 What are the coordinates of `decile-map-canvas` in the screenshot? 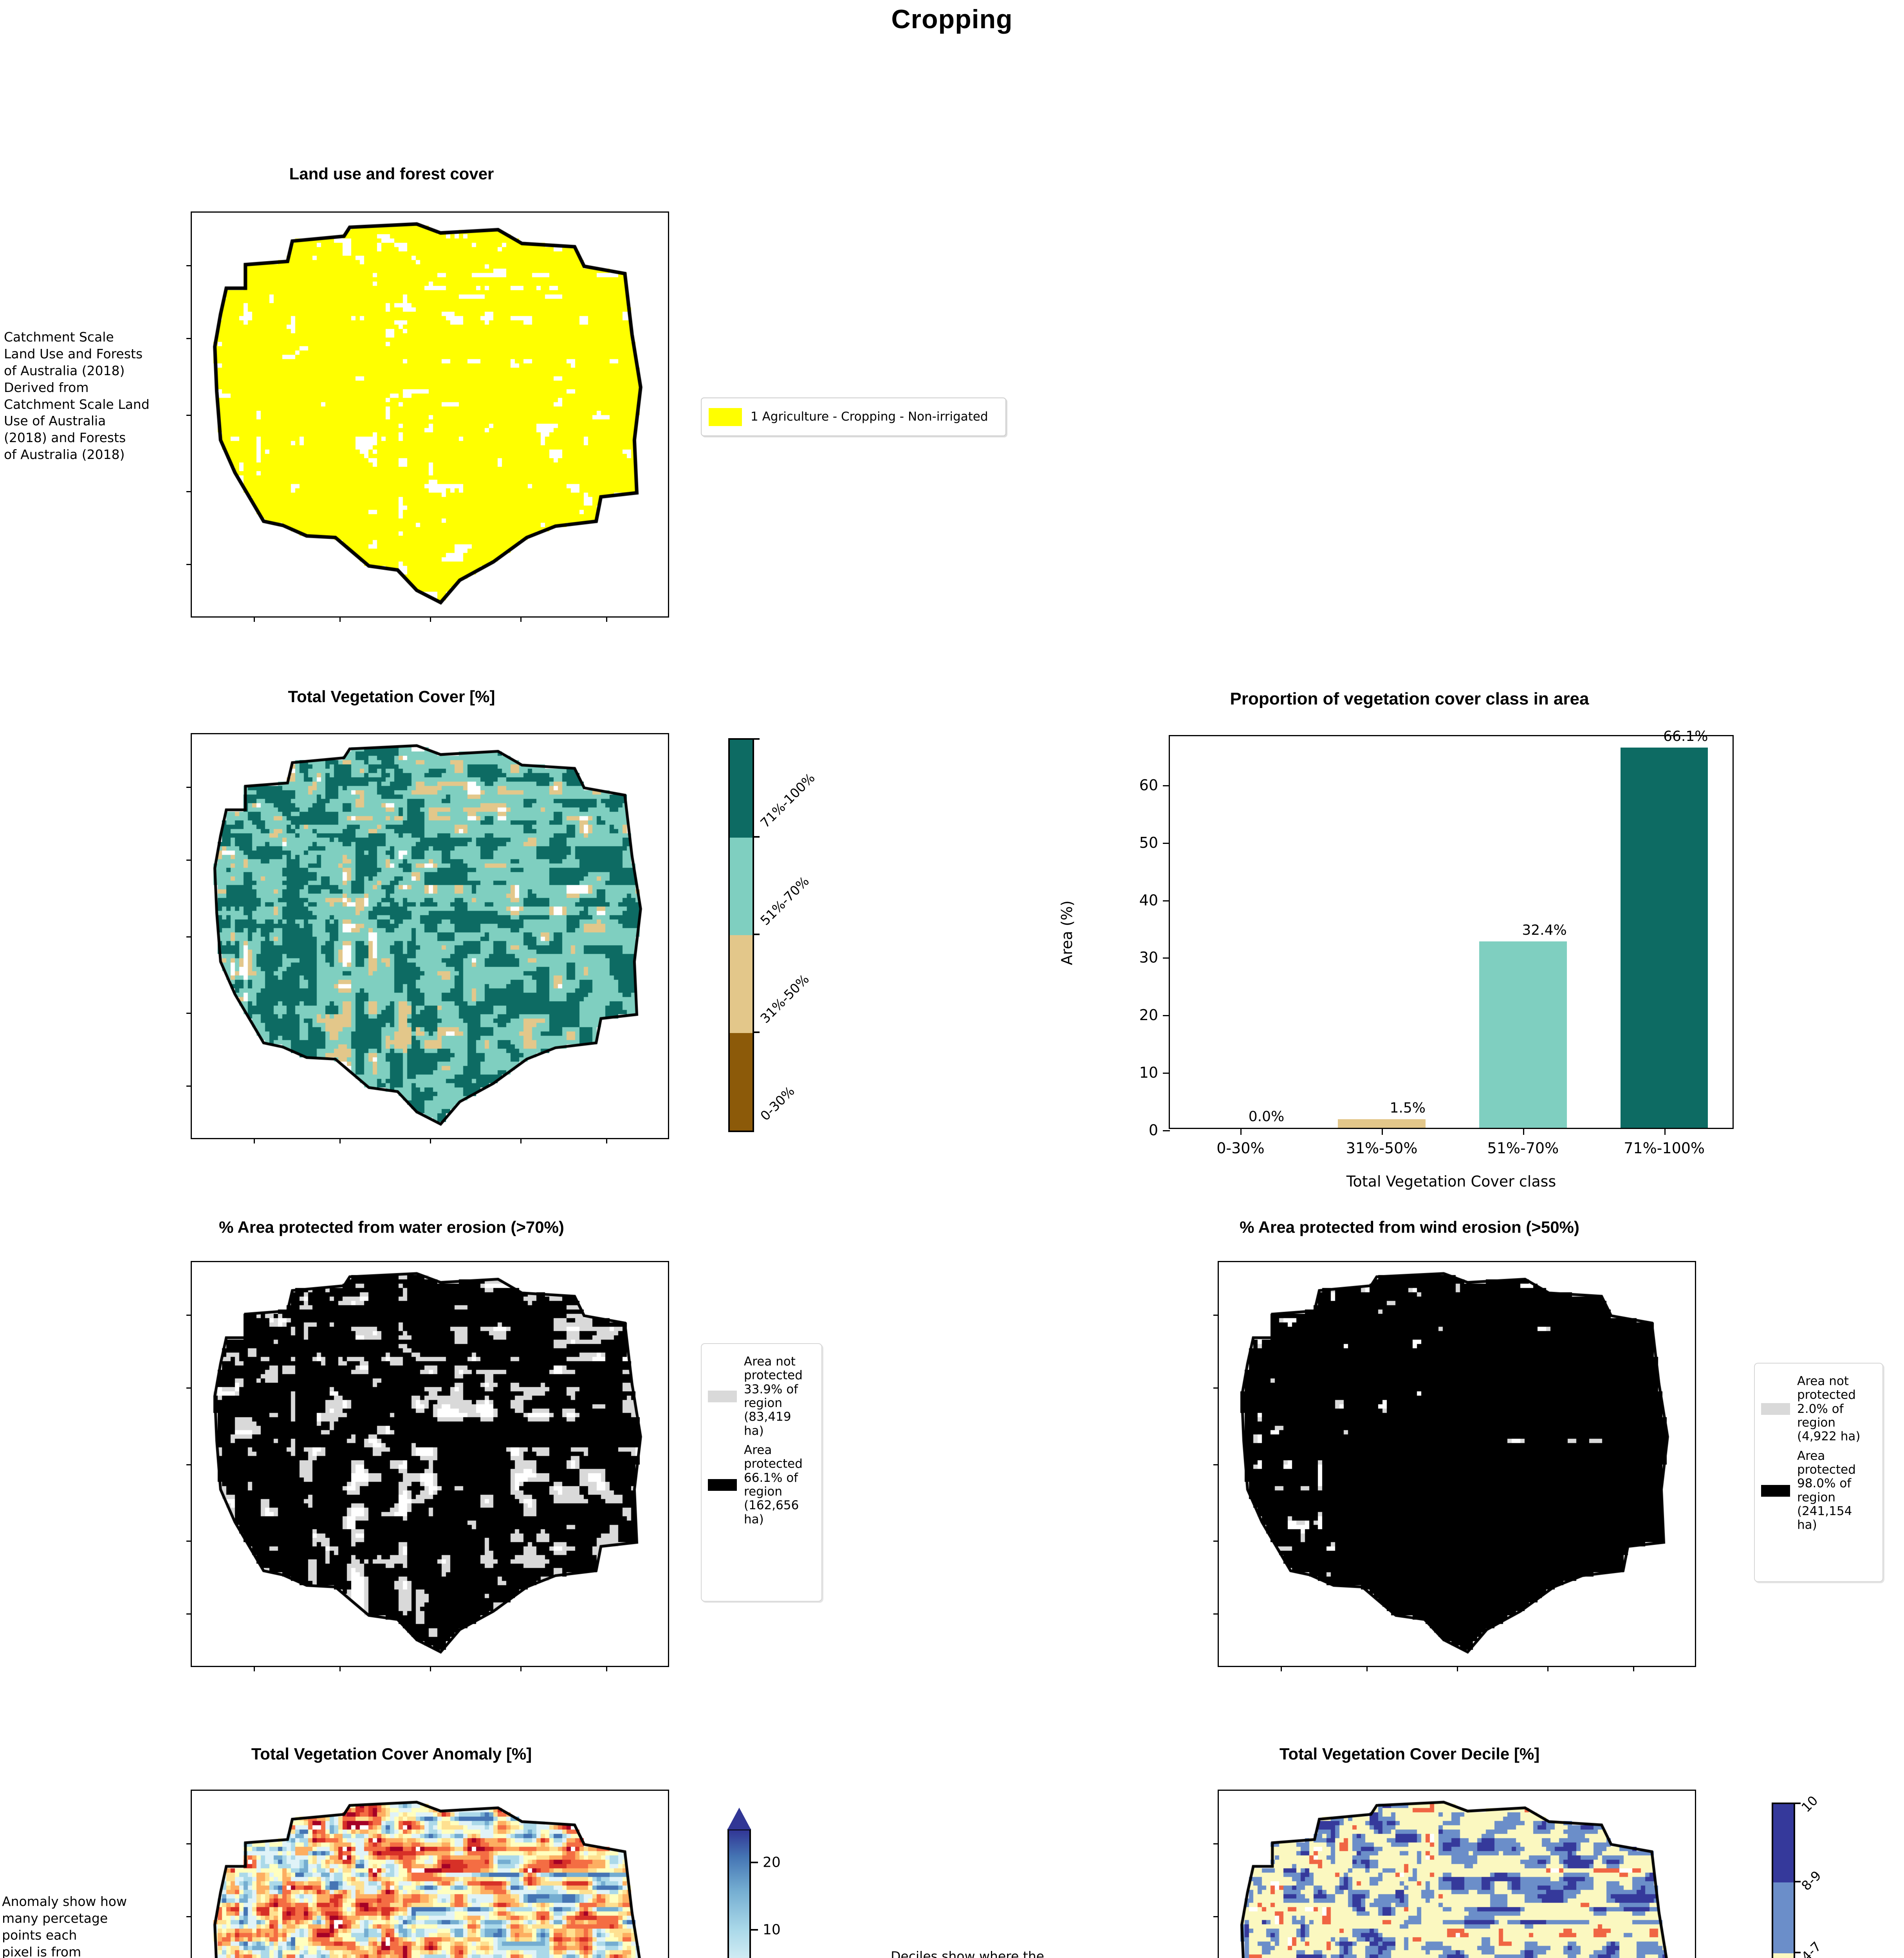 It's located at (1457, 1875).